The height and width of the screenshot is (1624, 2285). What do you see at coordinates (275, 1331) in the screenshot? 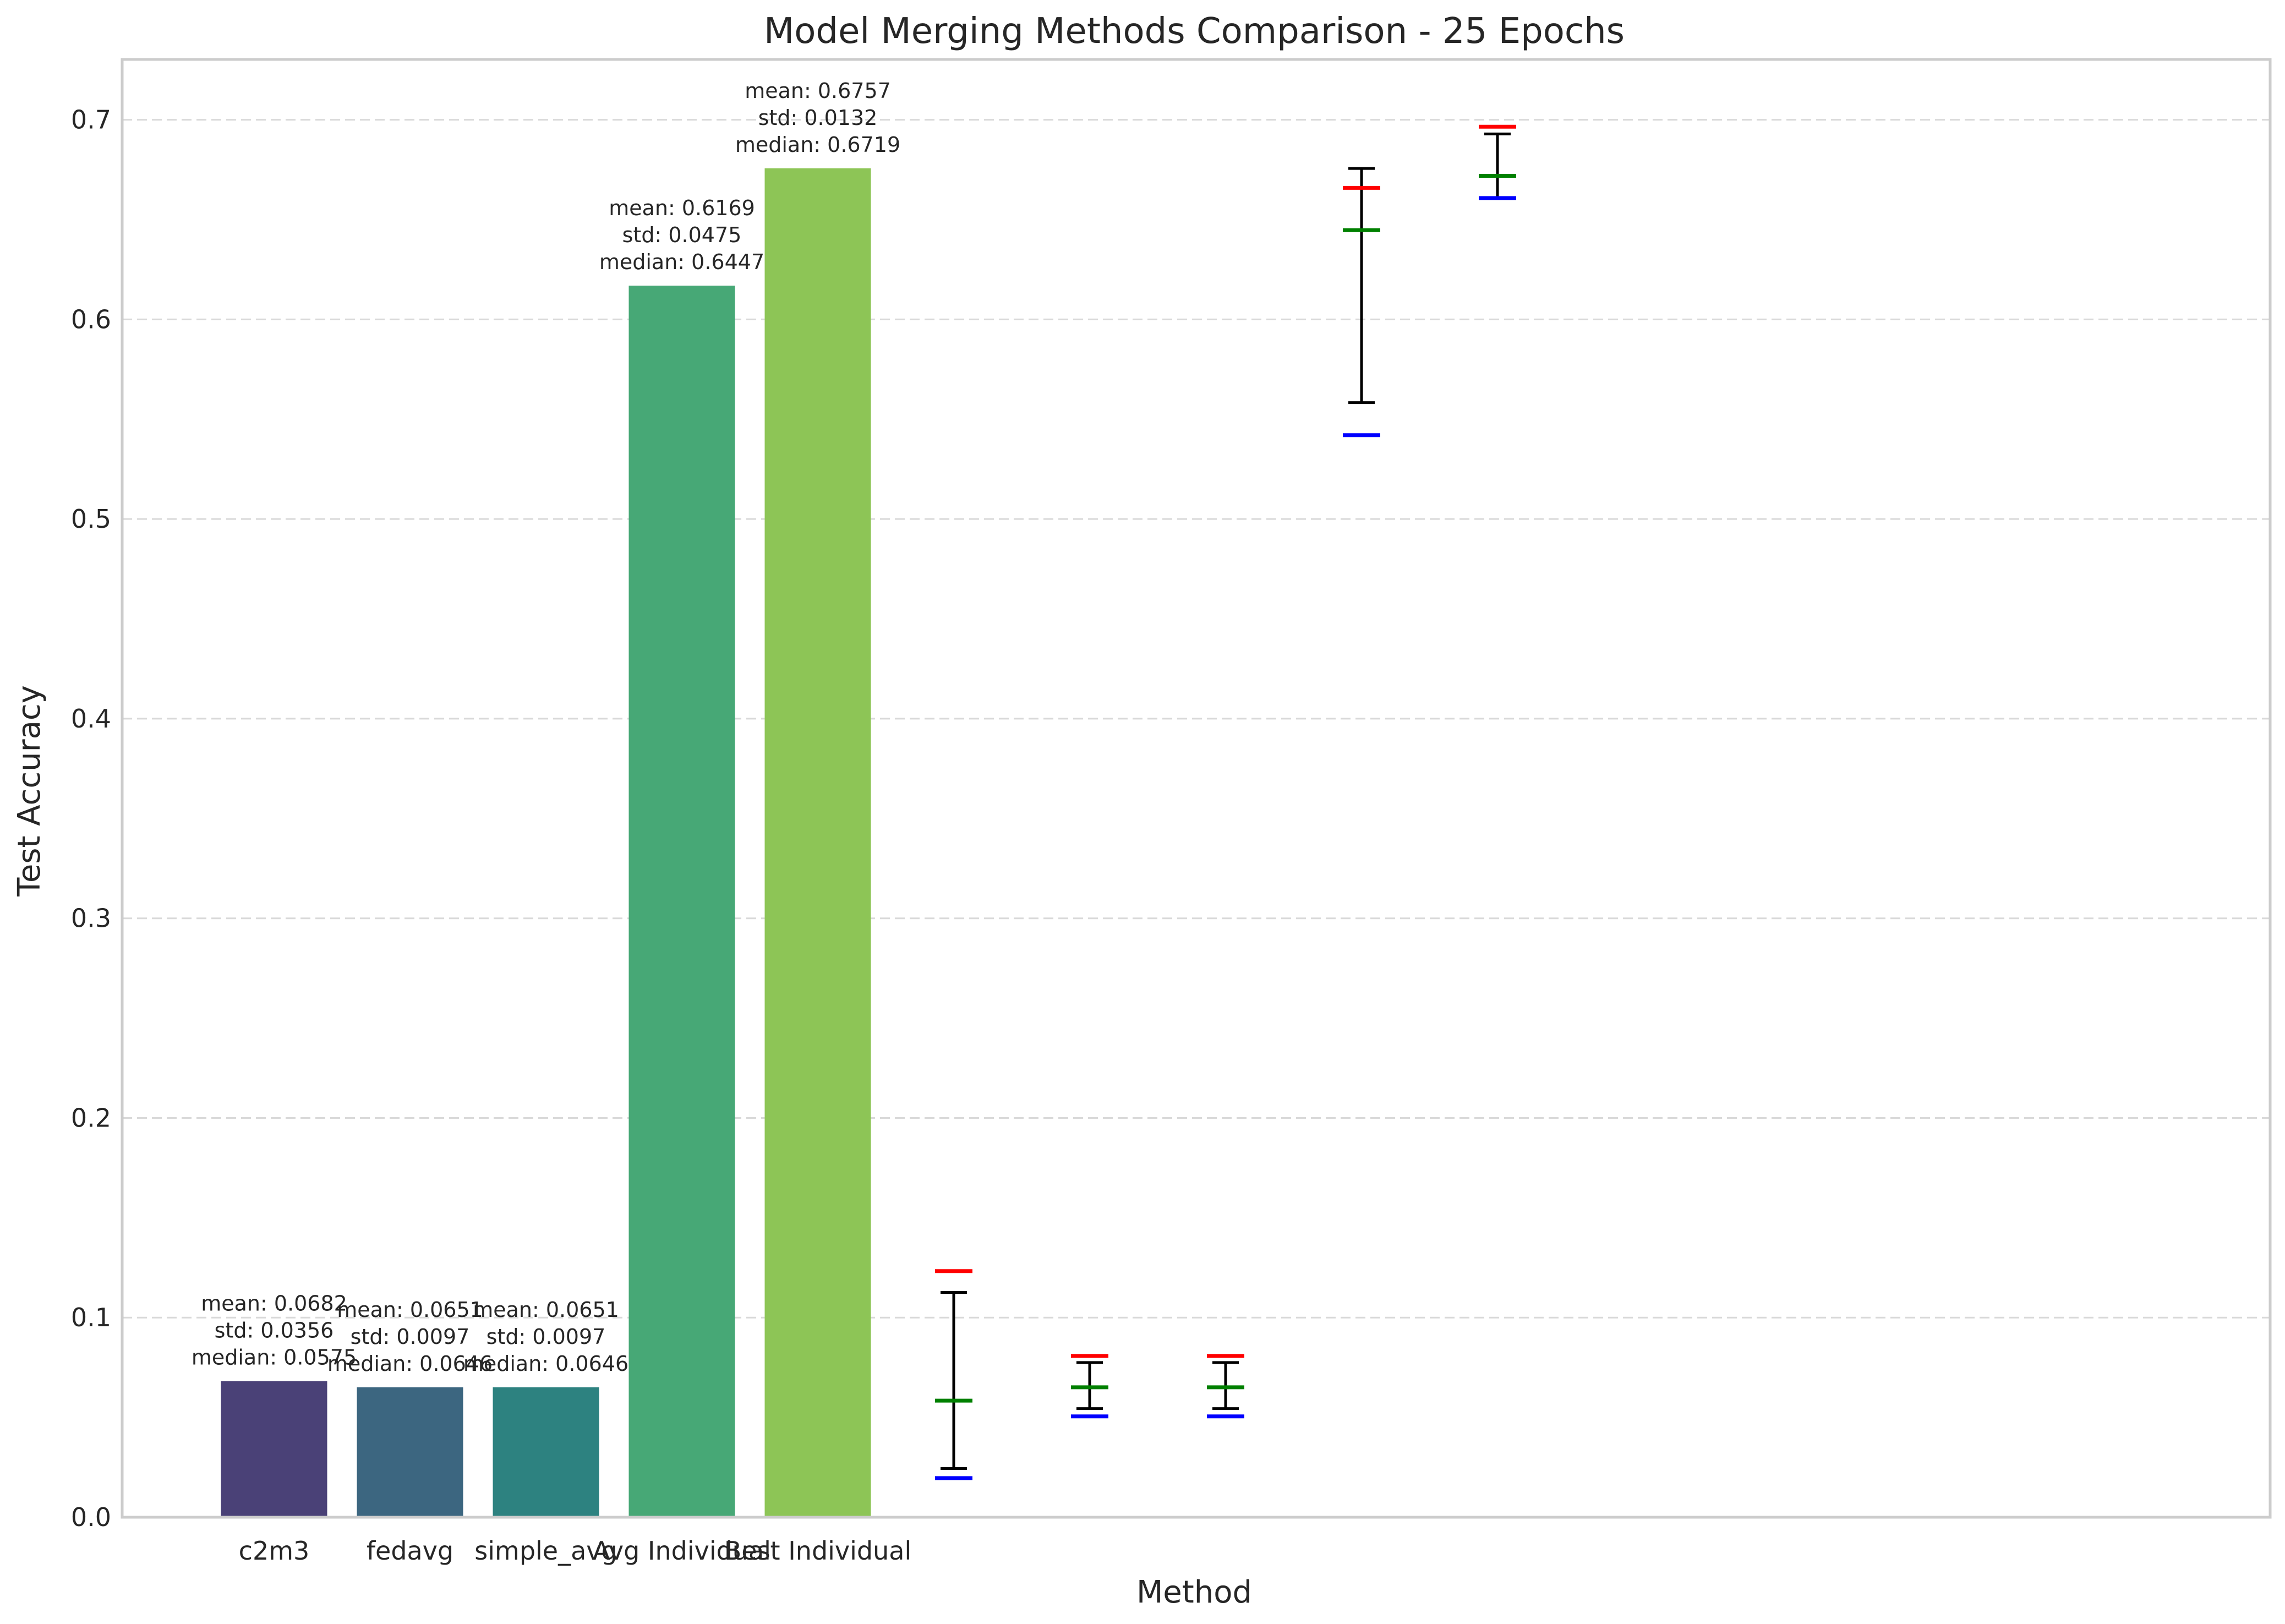
I see `bar-annotation: std: 0.0356` at bounding box center [275, 1331].